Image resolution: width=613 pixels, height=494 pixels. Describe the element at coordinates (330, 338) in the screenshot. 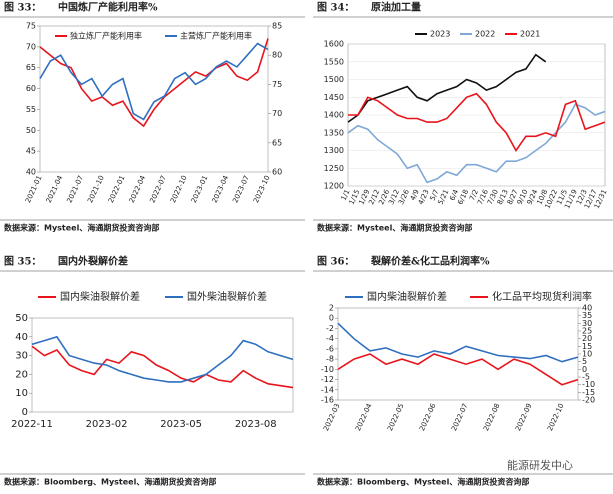

I see `y-tick-label: -4` at that location.